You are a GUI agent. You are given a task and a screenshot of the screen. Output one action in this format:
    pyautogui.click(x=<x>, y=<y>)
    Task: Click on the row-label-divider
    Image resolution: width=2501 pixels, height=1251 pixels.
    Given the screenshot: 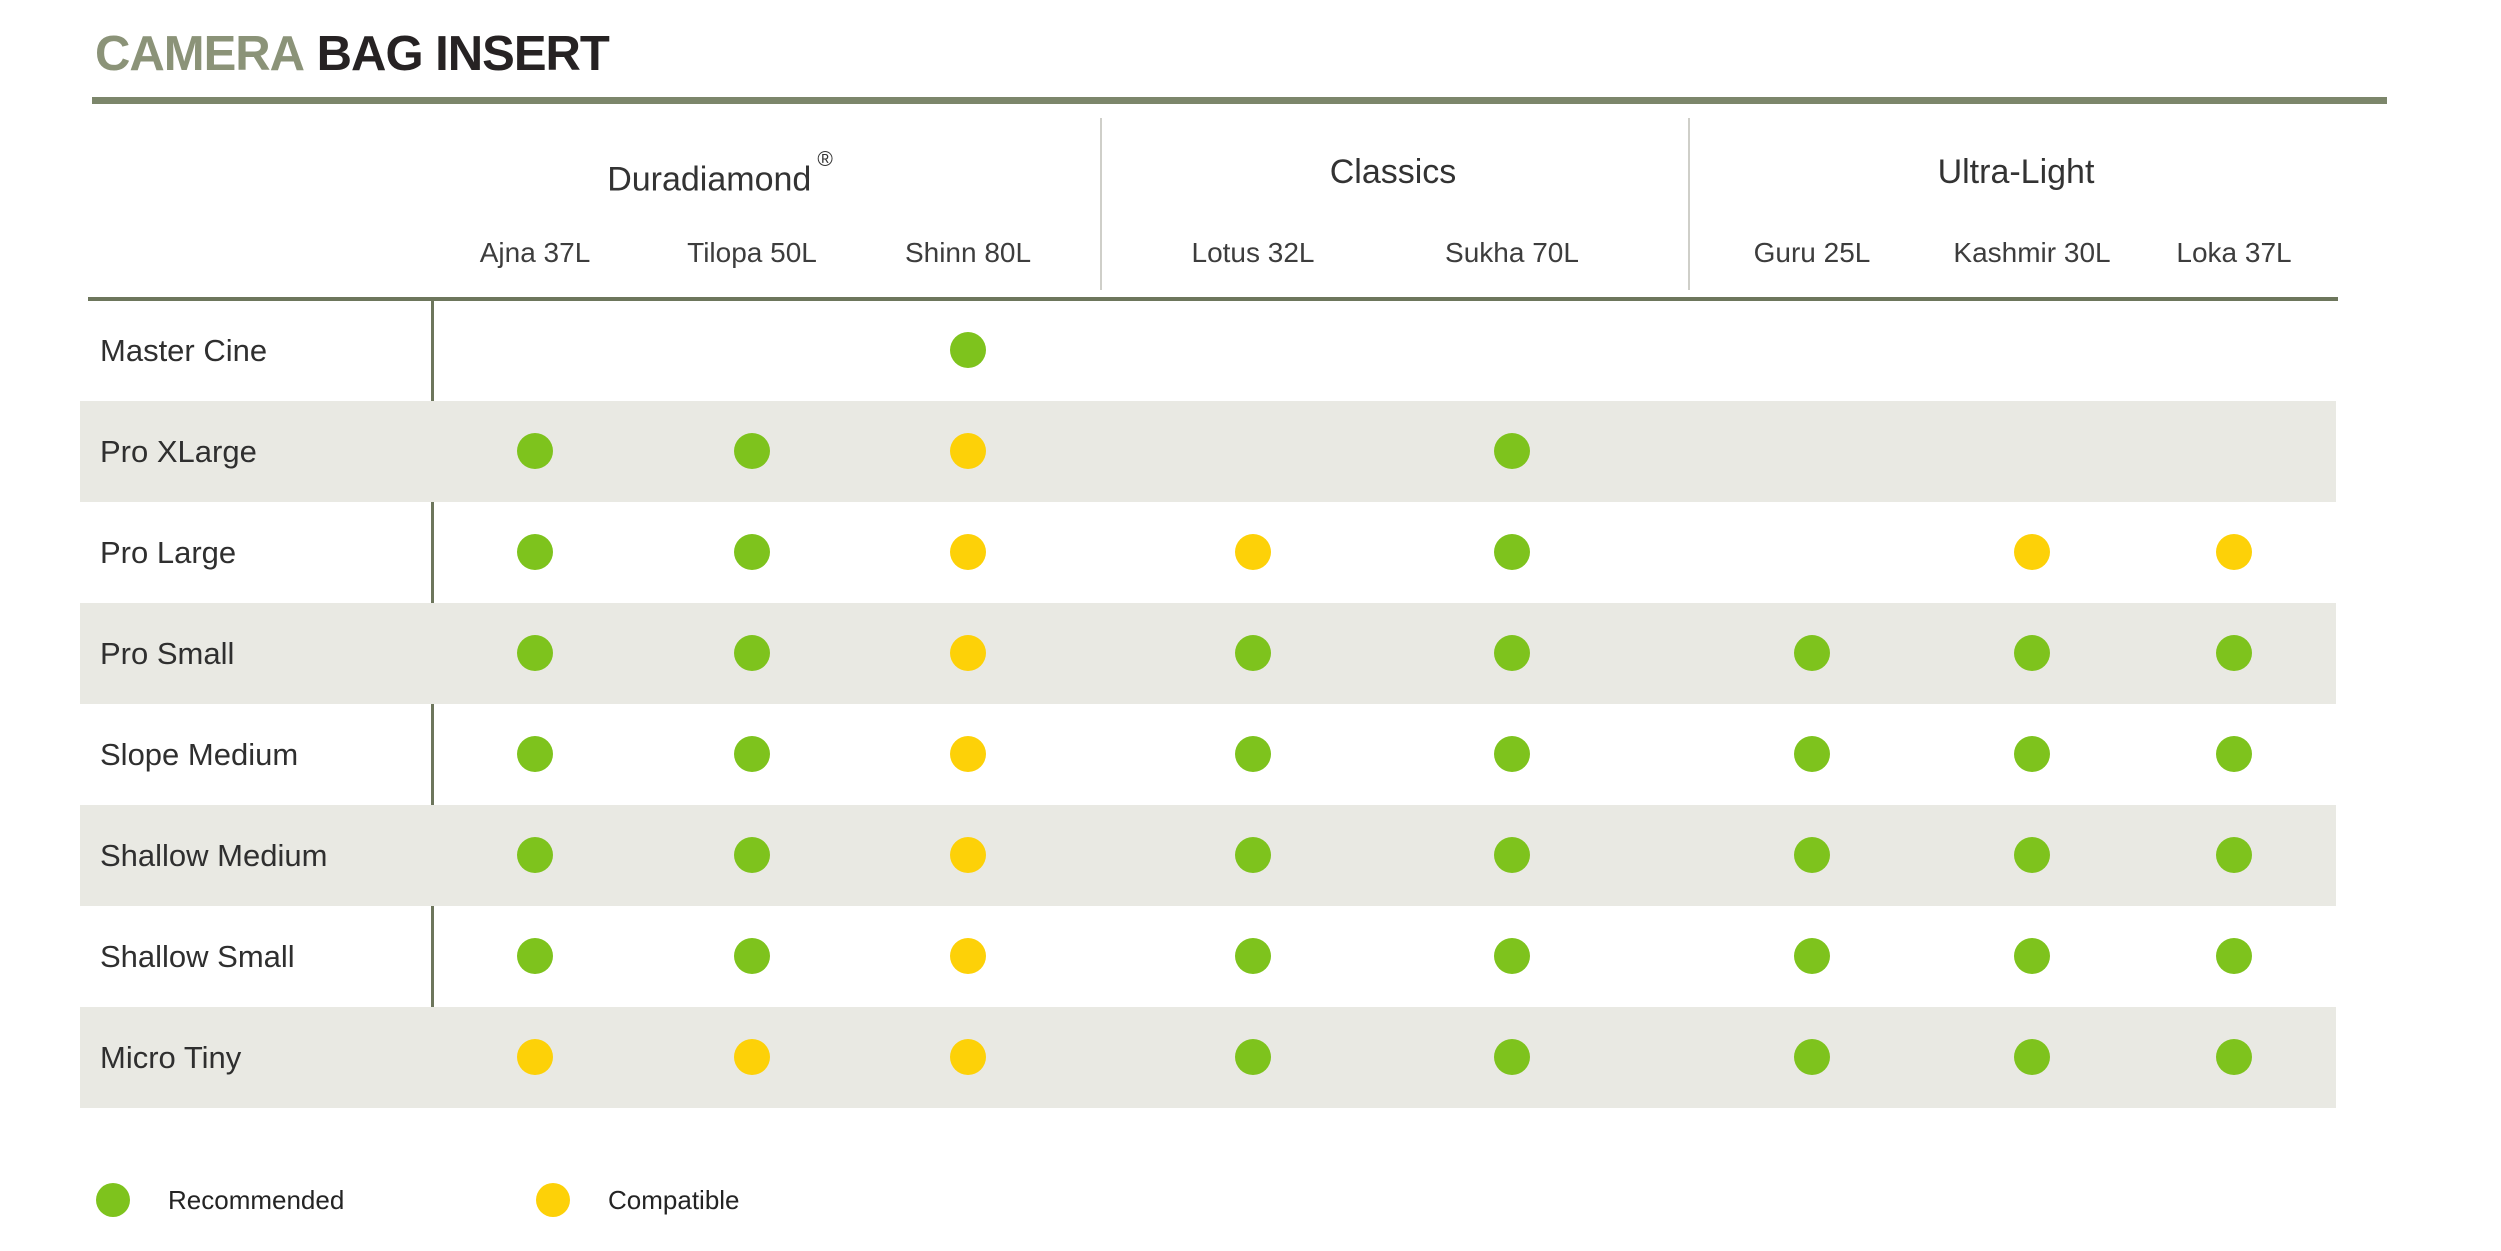 What is the action you would take?
    pyautogui.click(x=432, y=704)
    